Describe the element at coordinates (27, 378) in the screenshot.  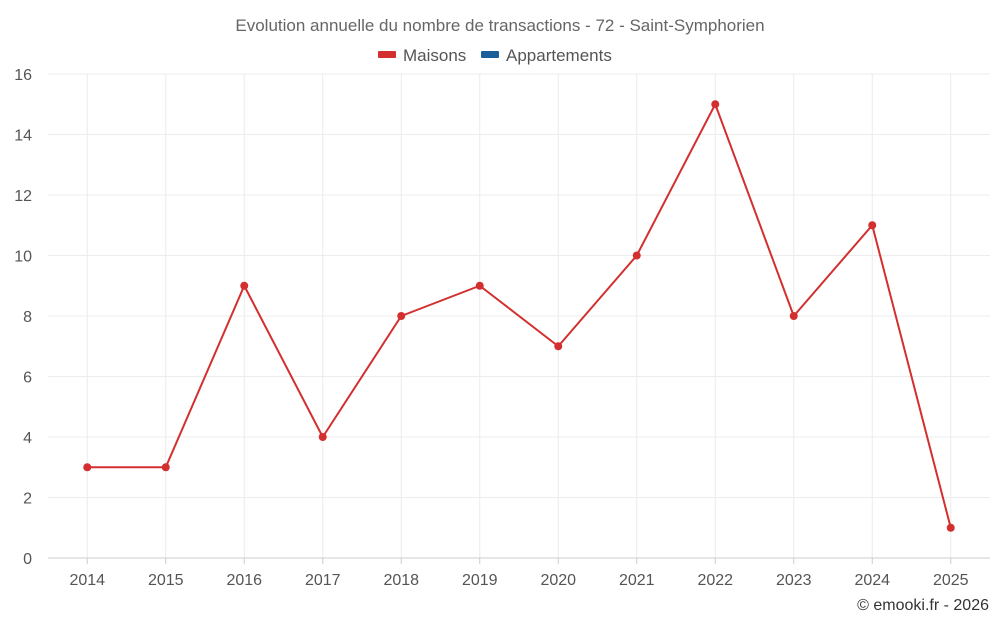
I see `y-tick-label: 6` at that location.